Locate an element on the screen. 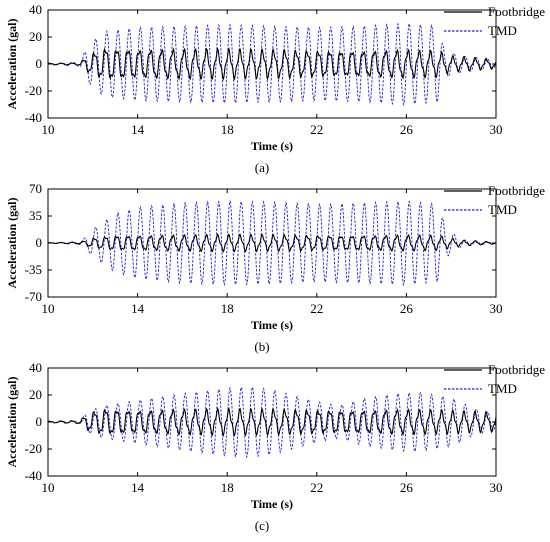 The height and width of the screenshot is (542, 550). y-tick-label: 70 is located at coordinates (35, 188).